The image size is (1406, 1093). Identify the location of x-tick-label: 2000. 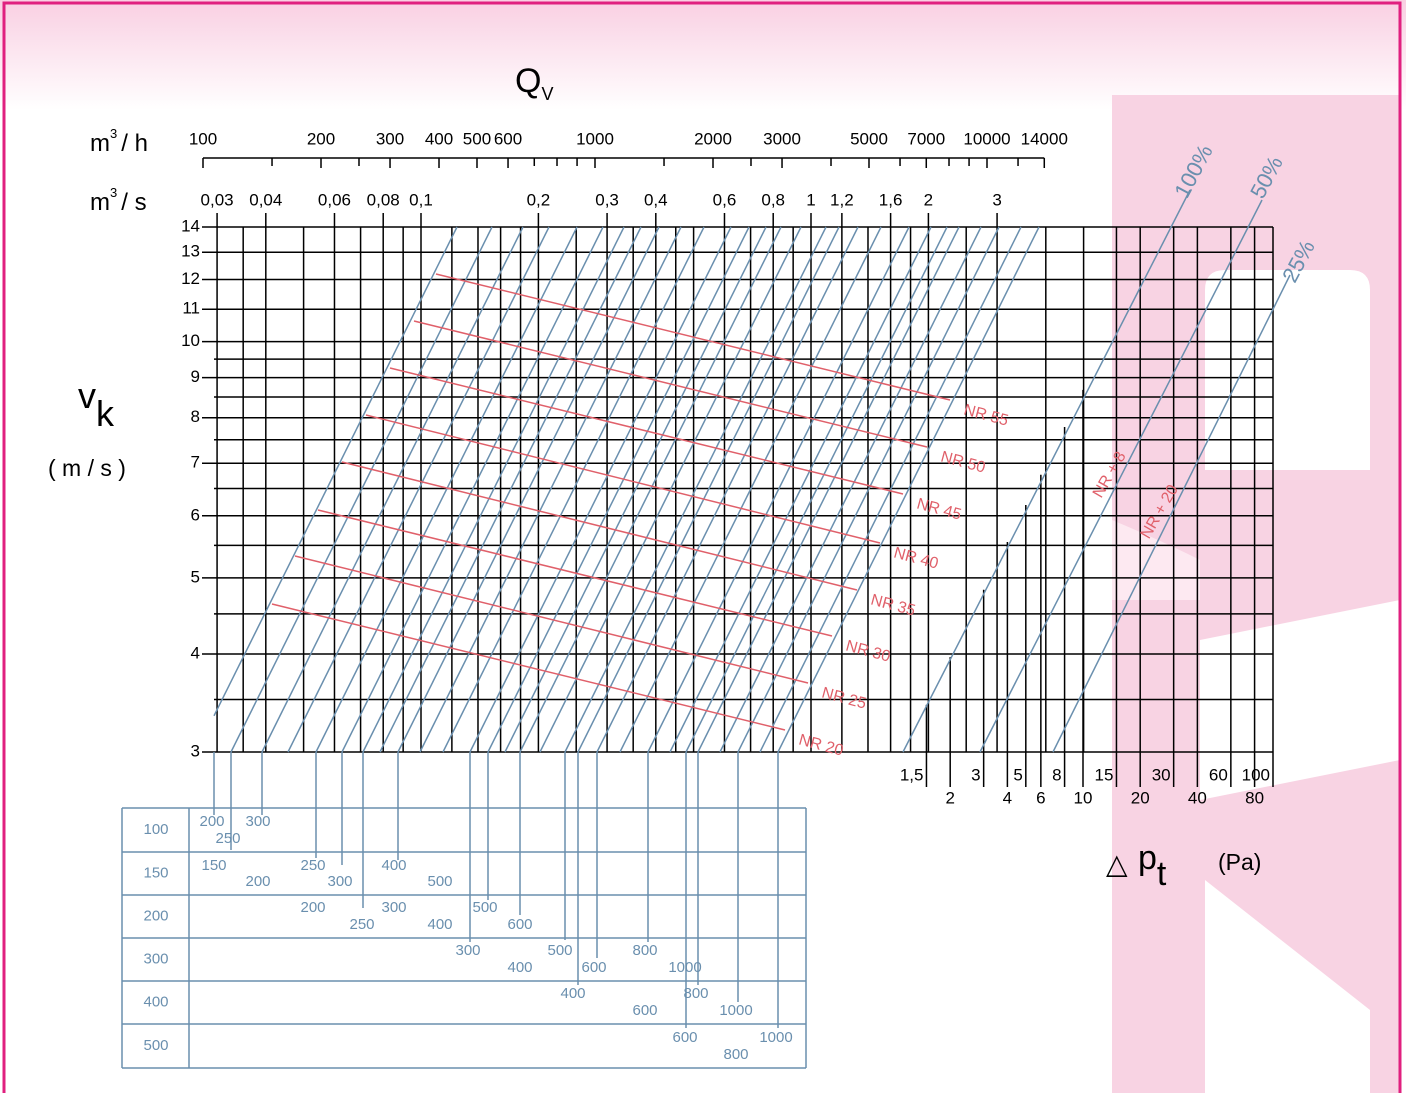
(713, 138).